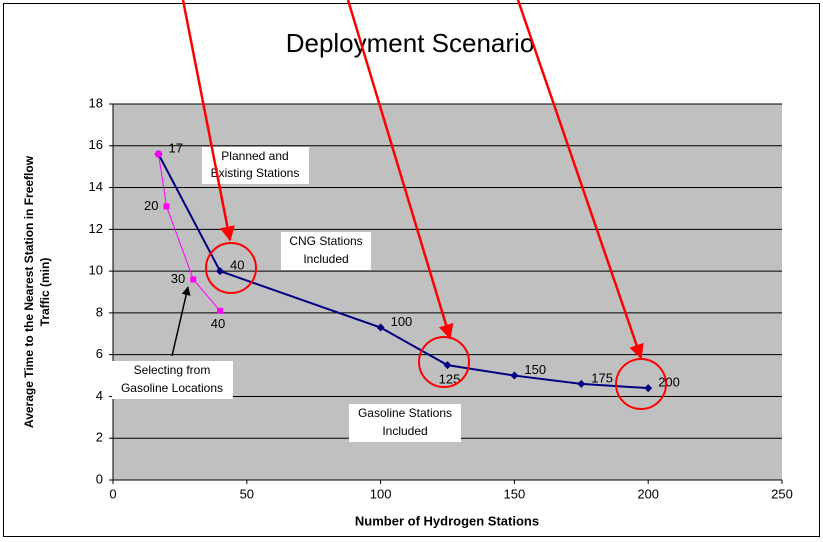 Image resolution: width=823 pixels, height=542 pixels. What do you see at coordinates (255, 173) in the screenshot?
I see `annotation: Existing Stations` at bounding box center [255, 173].